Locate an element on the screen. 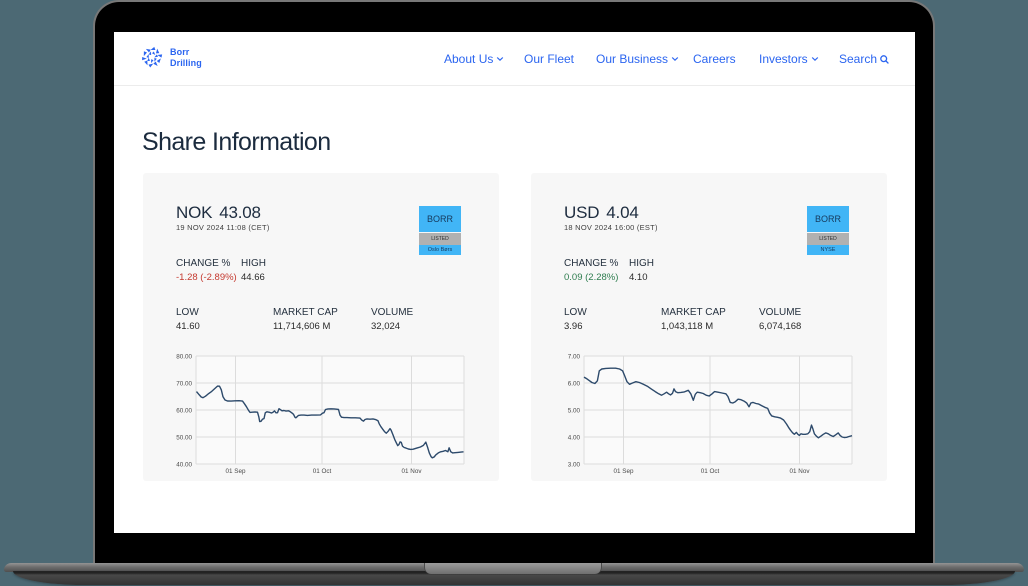  svg-text: 80.00 is located at coordinates (184, 357).